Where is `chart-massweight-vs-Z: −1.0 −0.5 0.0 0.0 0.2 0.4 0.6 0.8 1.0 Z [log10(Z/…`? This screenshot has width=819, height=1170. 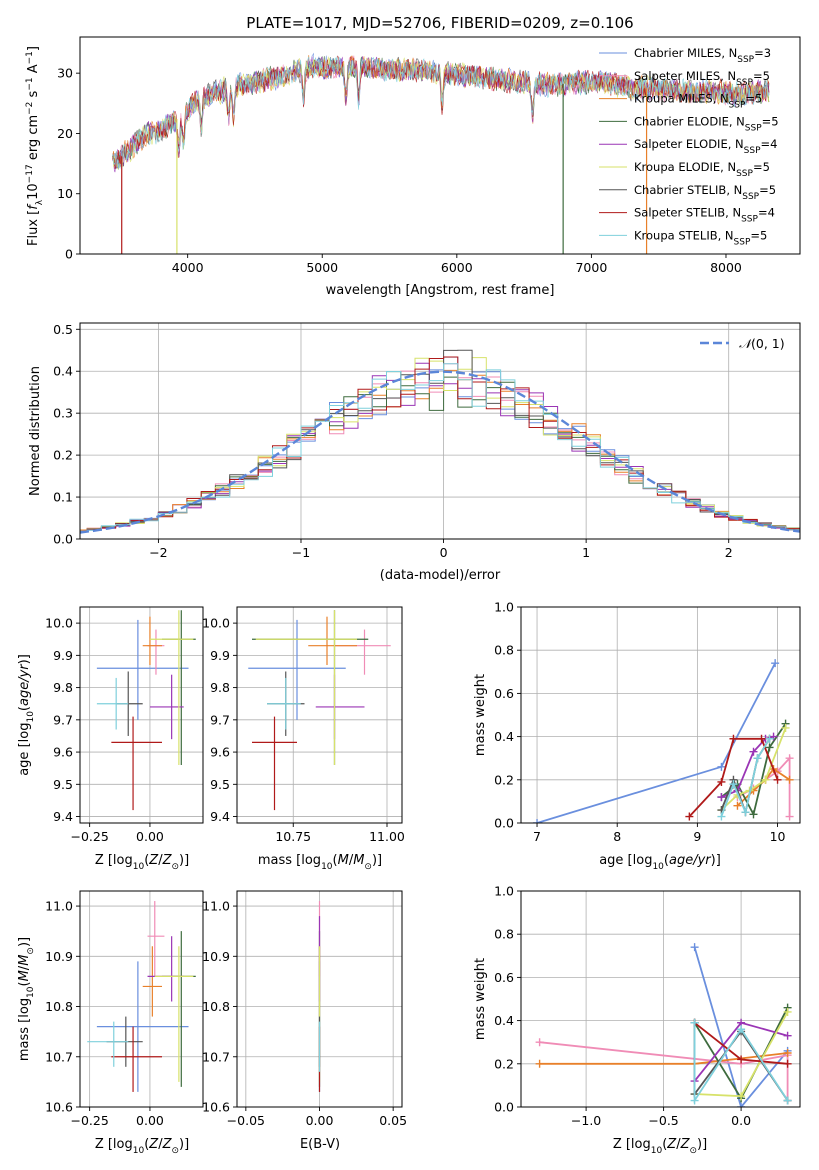 chart-massweight-vs-Z: −1.0 −0.5 0.0 0.0 0.2 0.4 0.6 0.8 1.0 Z [log10(Z/… is located at coordinates (637, 1020).